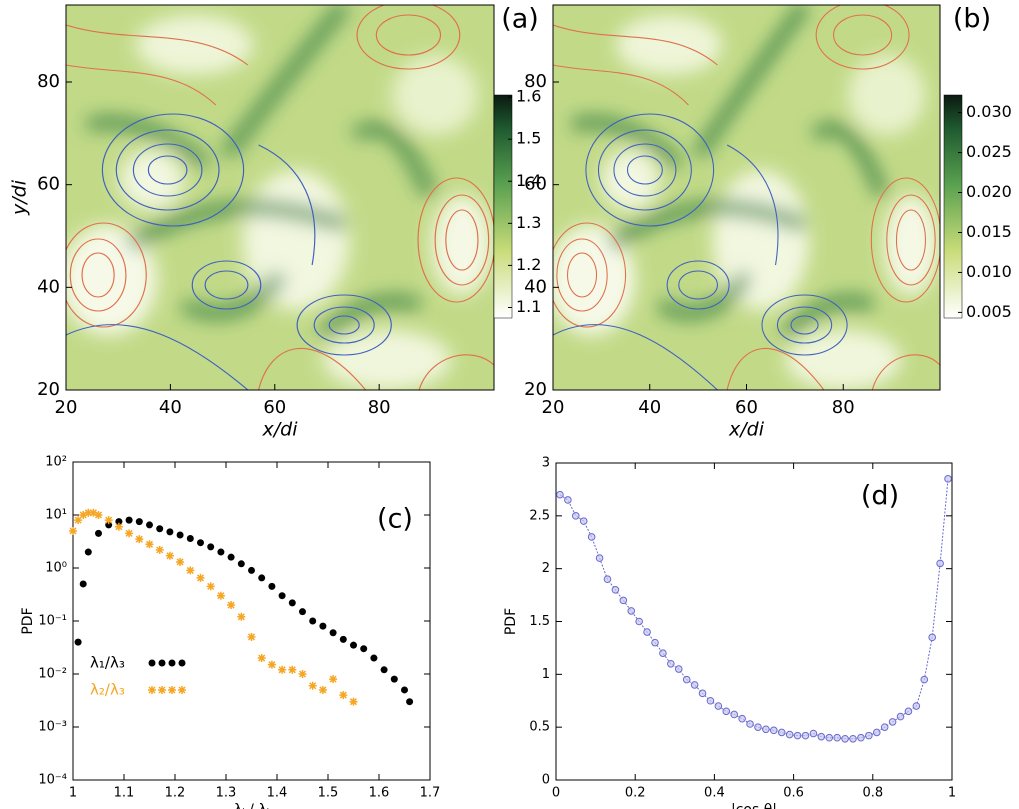 This screenshot has width=1019, height=809. I want to click on x-tick-label: 80, so click(843, 407).